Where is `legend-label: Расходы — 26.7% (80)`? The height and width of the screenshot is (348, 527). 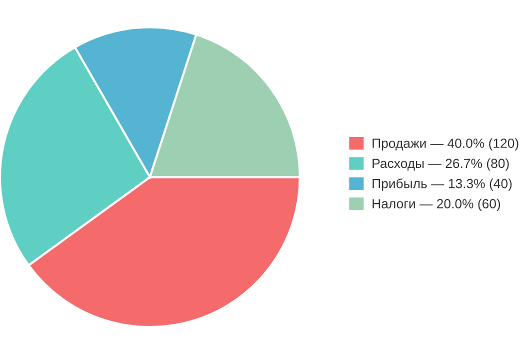
legend-label: Расходы — 26.7% (80) is located at coordinates (440, 164).